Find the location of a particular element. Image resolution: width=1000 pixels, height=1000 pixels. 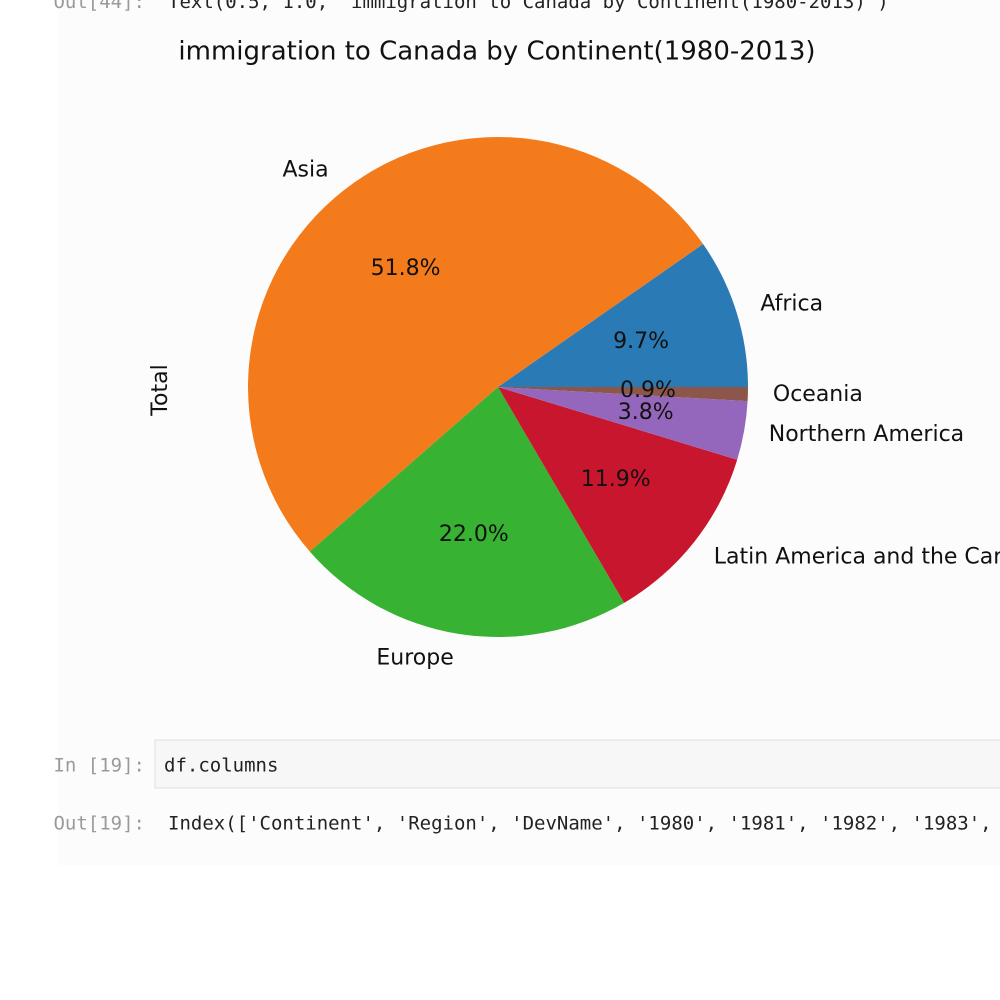

slice-label: Europe is located at coordinates (414, 657).